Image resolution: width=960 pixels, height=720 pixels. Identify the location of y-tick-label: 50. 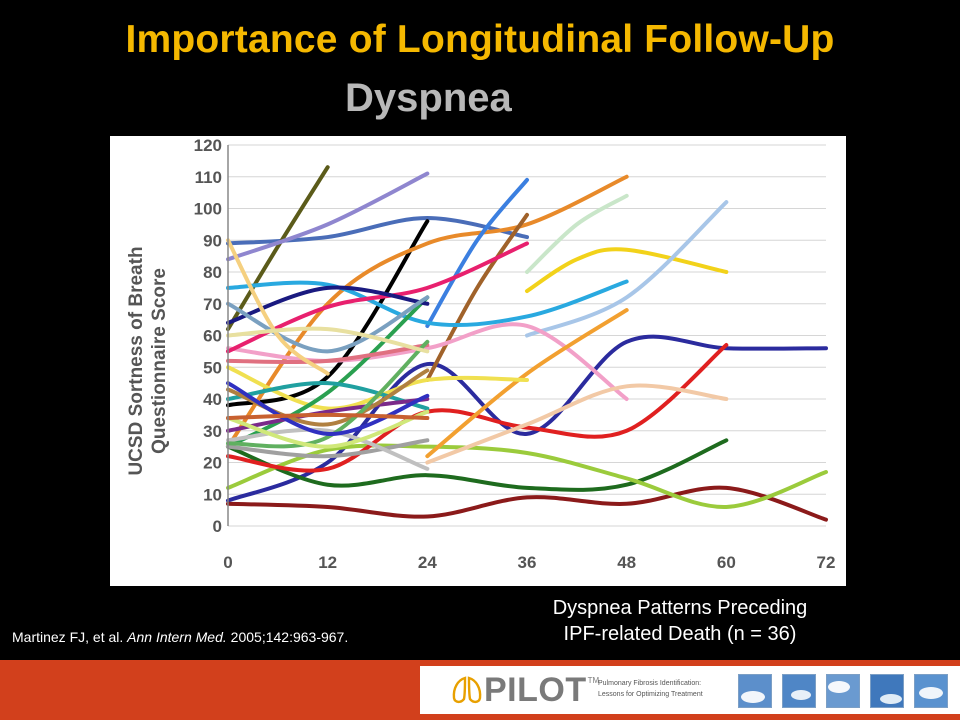
(212, 367).